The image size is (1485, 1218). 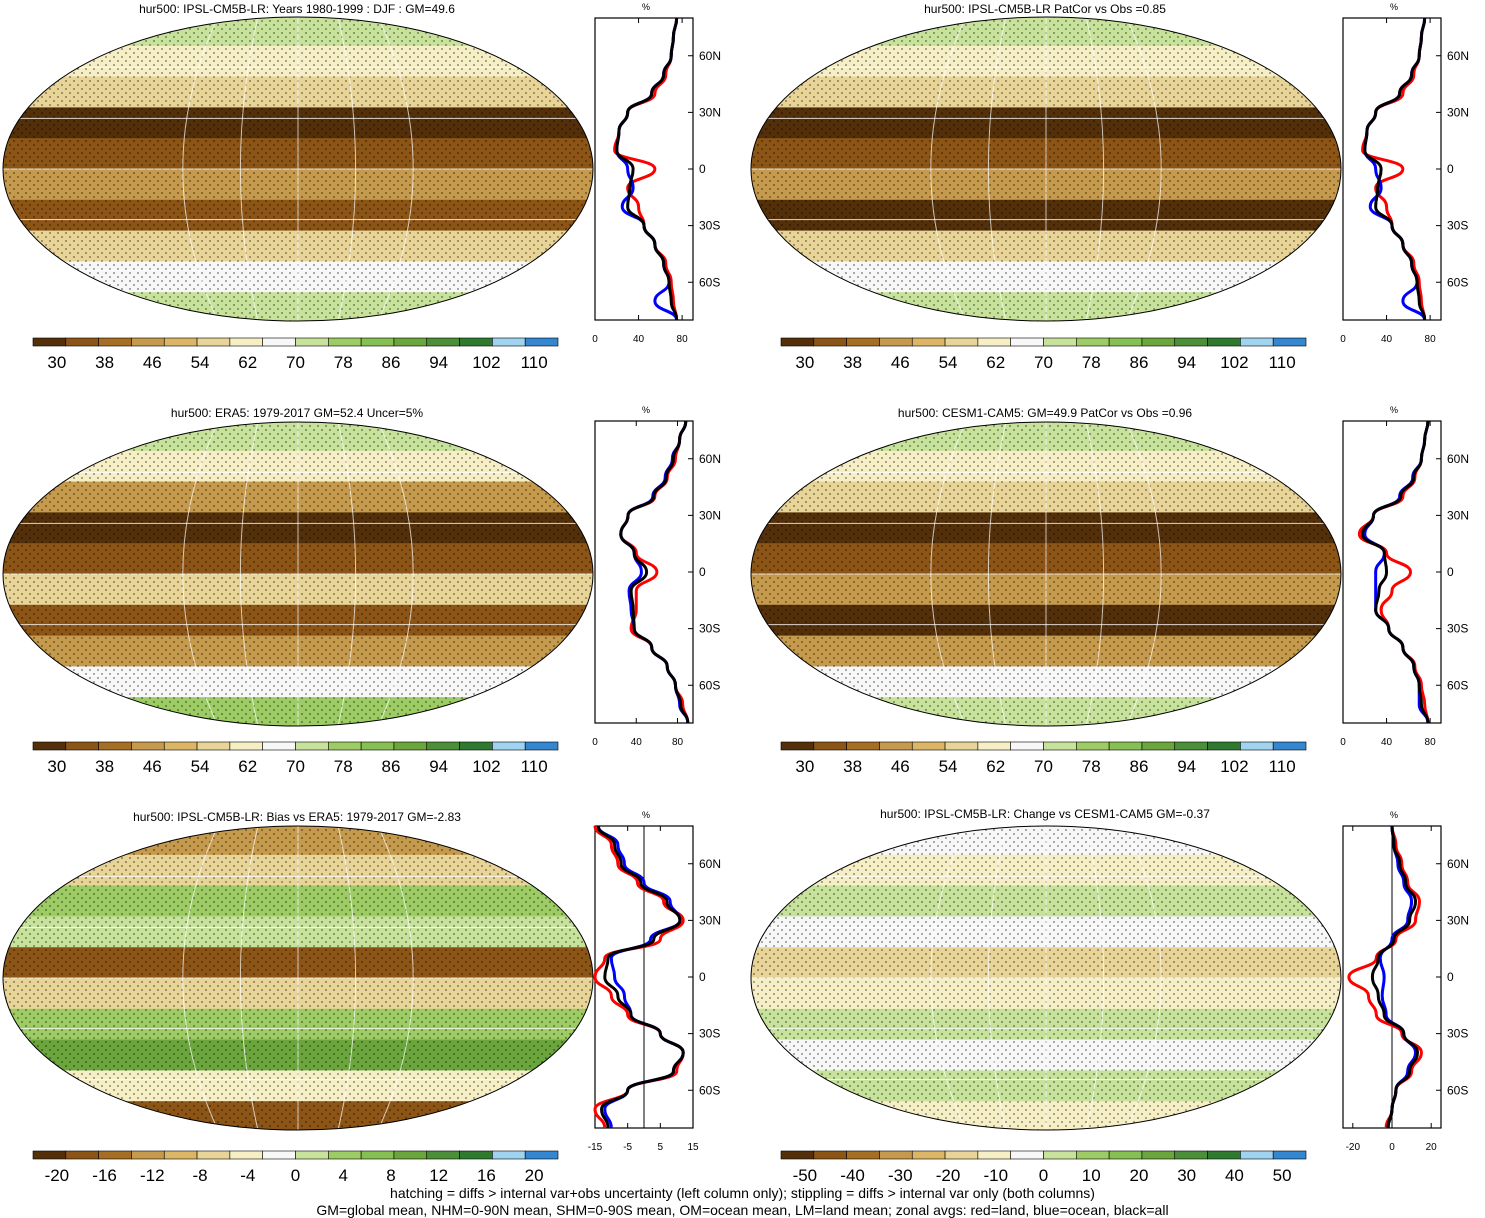 I want to click on colorbar-tick-label: 70, so click(x=1043, y=766).